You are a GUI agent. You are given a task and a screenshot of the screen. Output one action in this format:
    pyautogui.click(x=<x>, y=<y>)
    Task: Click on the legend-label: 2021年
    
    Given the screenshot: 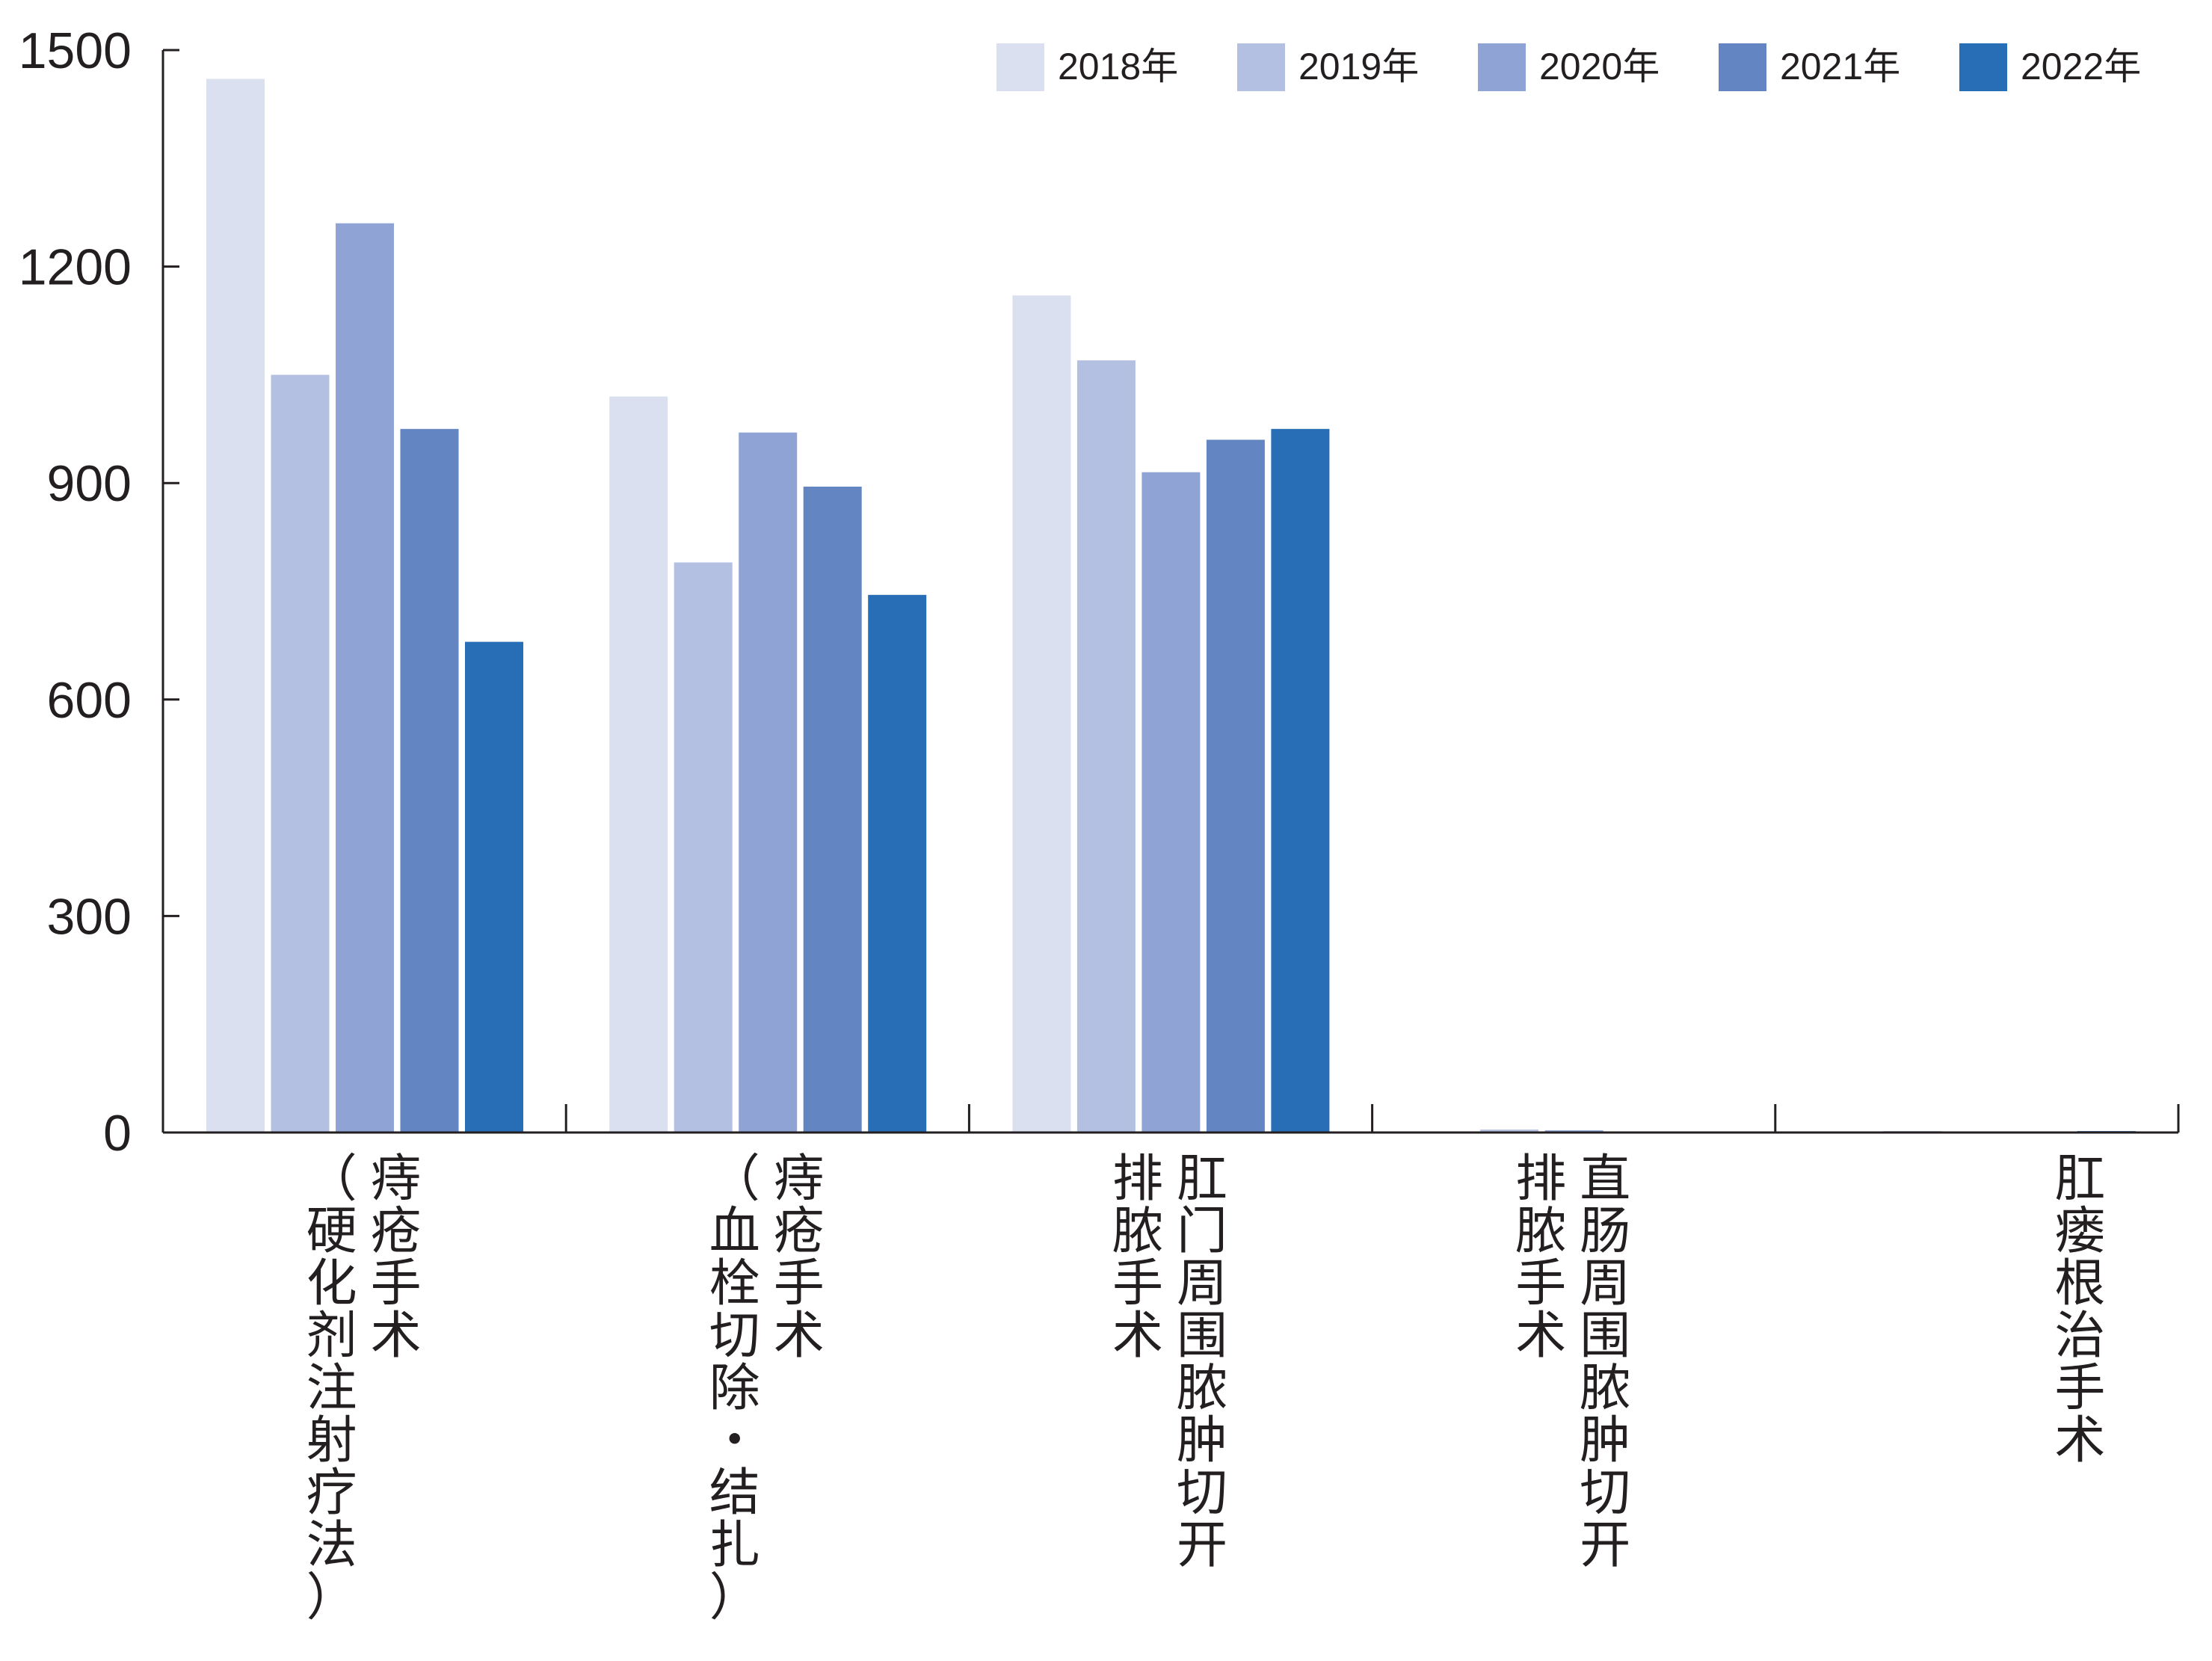 What is the action you would take?
    pyautogui.click(x=1840, y=66)
    